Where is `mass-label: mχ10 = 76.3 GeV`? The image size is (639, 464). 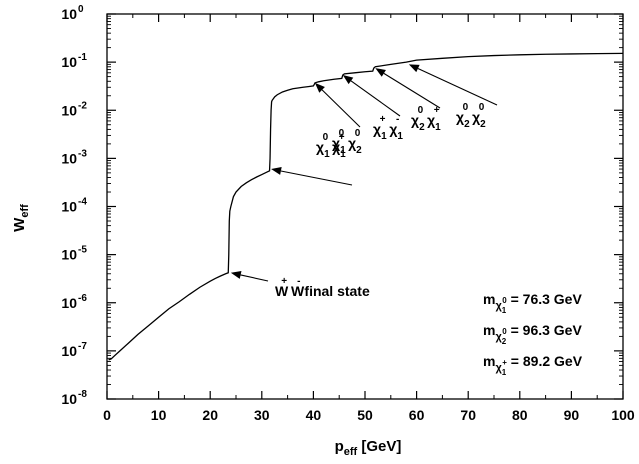
mass-label: mχ10 = 76.3 GeV is located at coordinates (532, 303).